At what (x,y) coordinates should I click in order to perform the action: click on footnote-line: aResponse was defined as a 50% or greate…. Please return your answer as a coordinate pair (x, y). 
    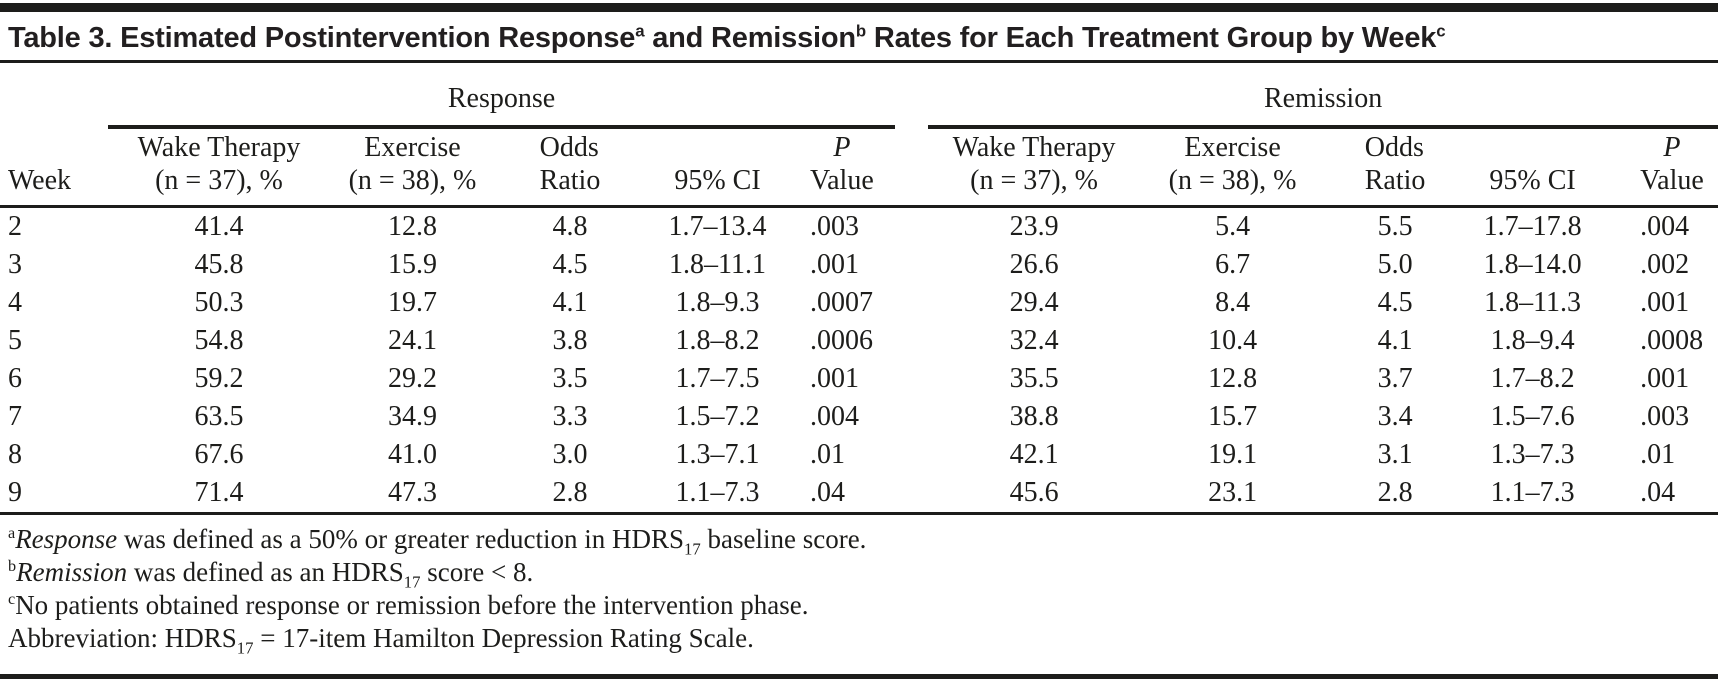
    Looking at the image, I should click on (859, 540).